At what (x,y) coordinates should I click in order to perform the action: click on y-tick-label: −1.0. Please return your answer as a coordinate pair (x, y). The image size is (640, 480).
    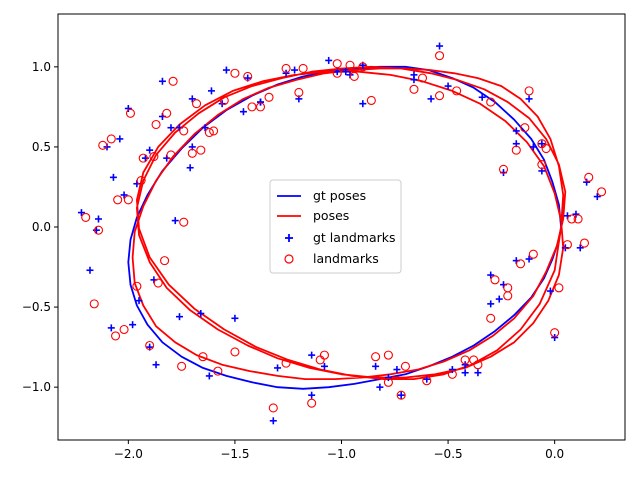
    Looking at the image, I should click on (36, 387).